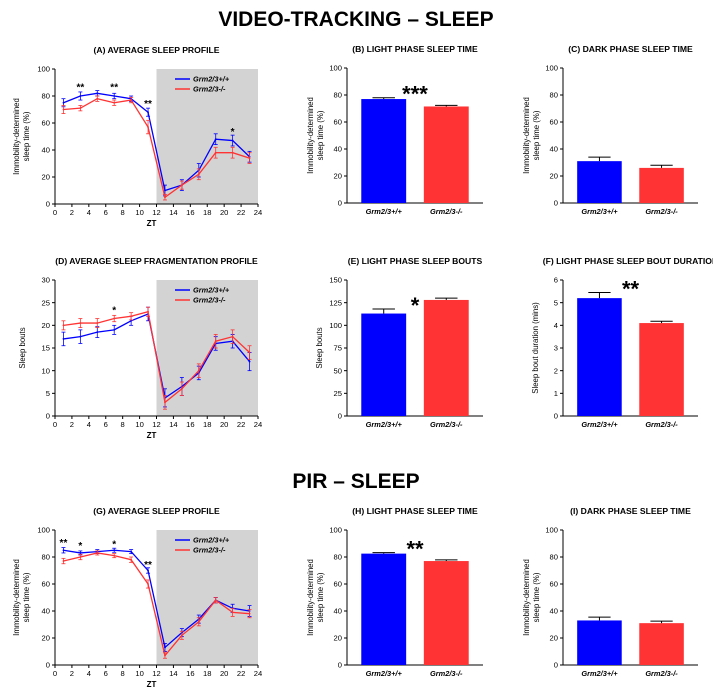 The width and height of the screenshot is (713, 696). Describe the element at coordinates (139, 673) in the screenshot. I see `x-tick-label: 10` at that location.